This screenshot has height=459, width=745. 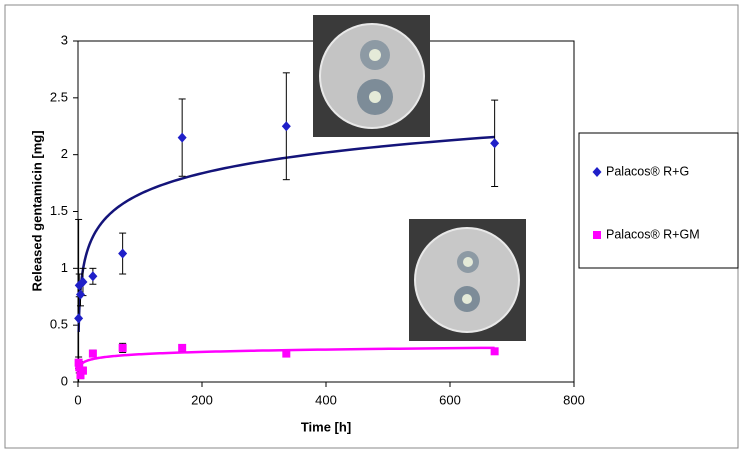 I want to click on legend-label: Palacos® R+G, so click(x=647, y=171).